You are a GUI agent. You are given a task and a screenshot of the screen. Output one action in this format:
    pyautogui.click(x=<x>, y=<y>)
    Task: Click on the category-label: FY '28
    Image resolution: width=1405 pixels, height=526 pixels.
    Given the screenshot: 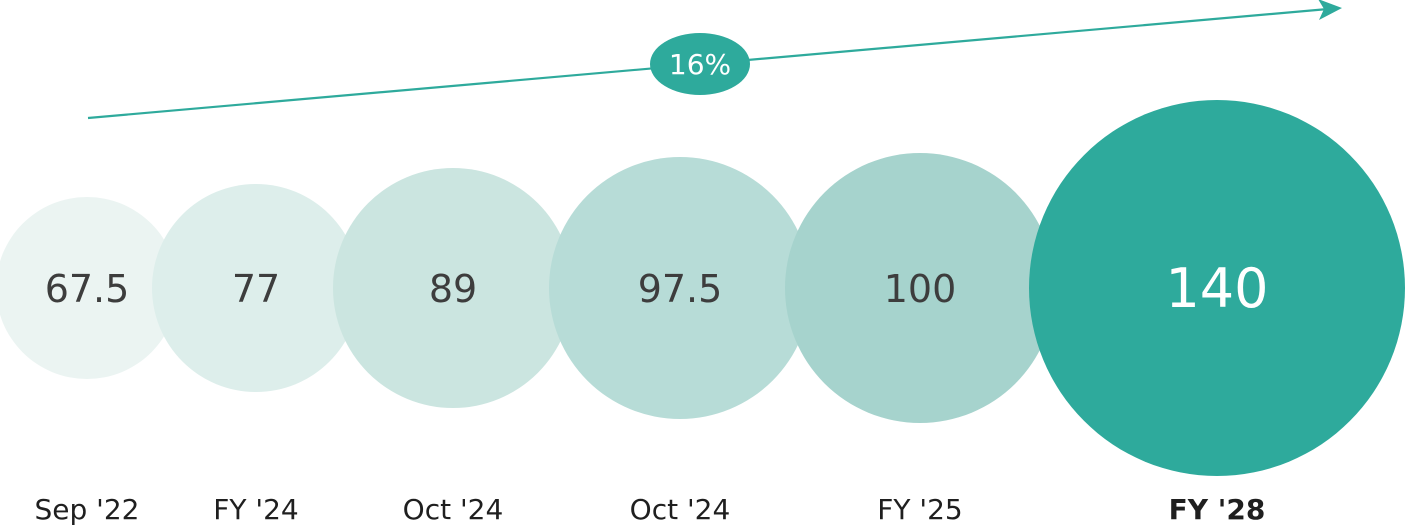 What is the action you would take?
    pyautogui.click(x=1217, y=509)
    